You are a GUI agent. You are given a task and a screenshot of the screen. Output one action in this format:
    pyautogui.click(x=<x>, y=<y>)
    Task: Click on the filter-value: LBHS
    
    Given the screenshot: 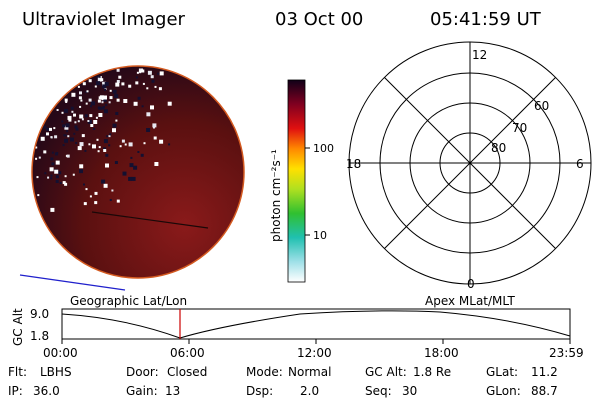 What is the action you would take?
    pyautogui.click(x=56, y=372)
    